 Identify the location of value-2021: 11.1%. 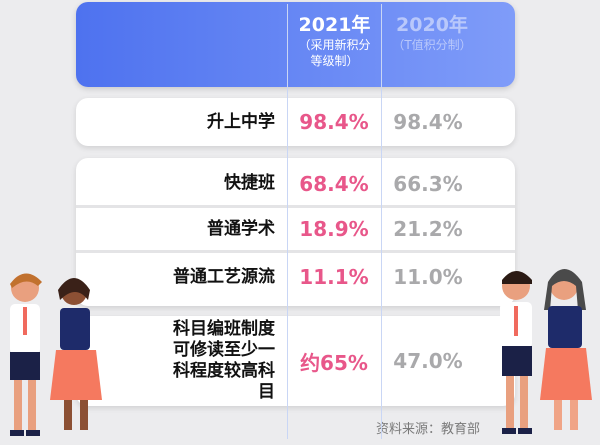
(334, 277).